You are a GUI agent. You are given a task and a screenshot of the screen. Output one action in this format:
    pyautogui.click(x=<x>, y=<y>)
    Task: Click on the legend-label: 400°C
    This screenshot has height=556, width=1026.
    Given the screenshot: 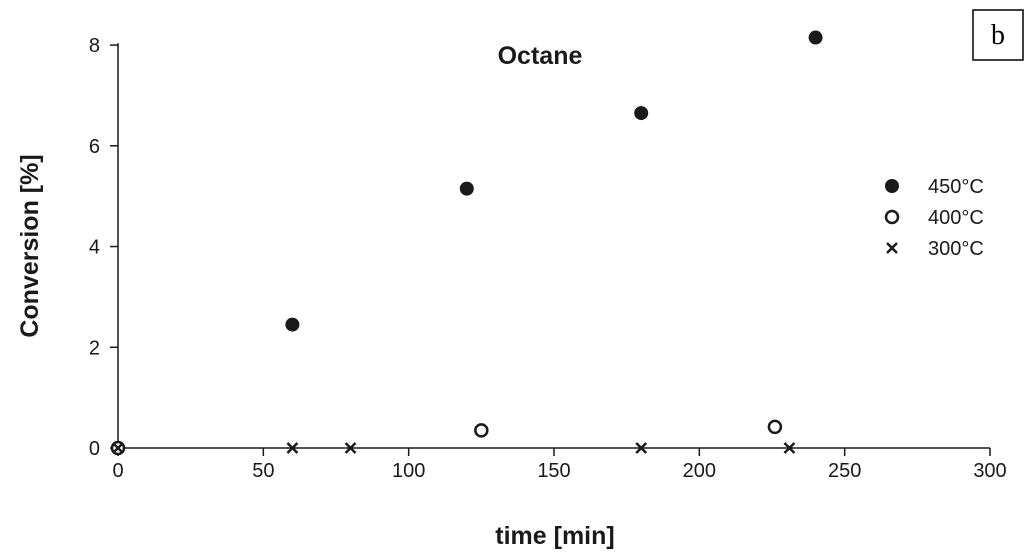 What is the action you would take?
    pyautogui.click(x=956, y=218)
    